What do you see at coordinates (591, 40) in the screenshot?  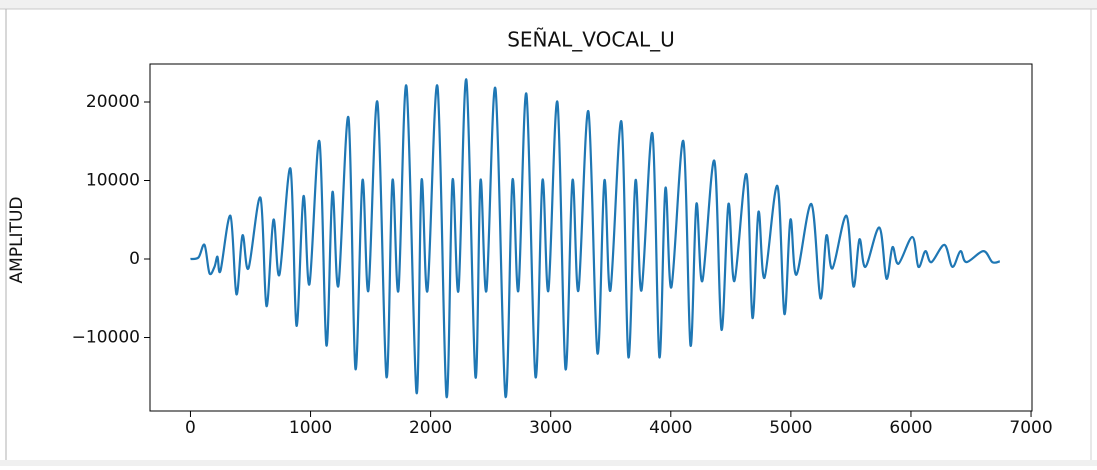 I see `chart-title: SEÑAL_VOCAL_U` at bounding box center [591, 40].